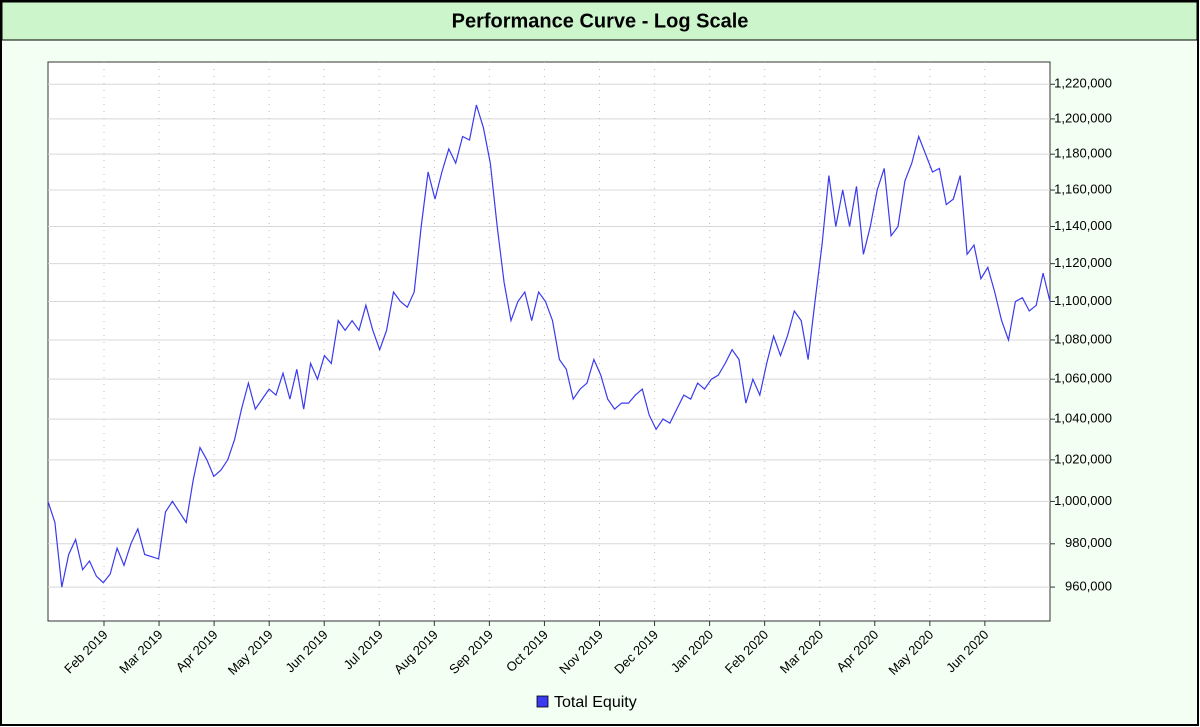  Describe the element at coordinates (1083, 338) in the screenshot. I see `y-tick-label: 1,080,000` at that location.